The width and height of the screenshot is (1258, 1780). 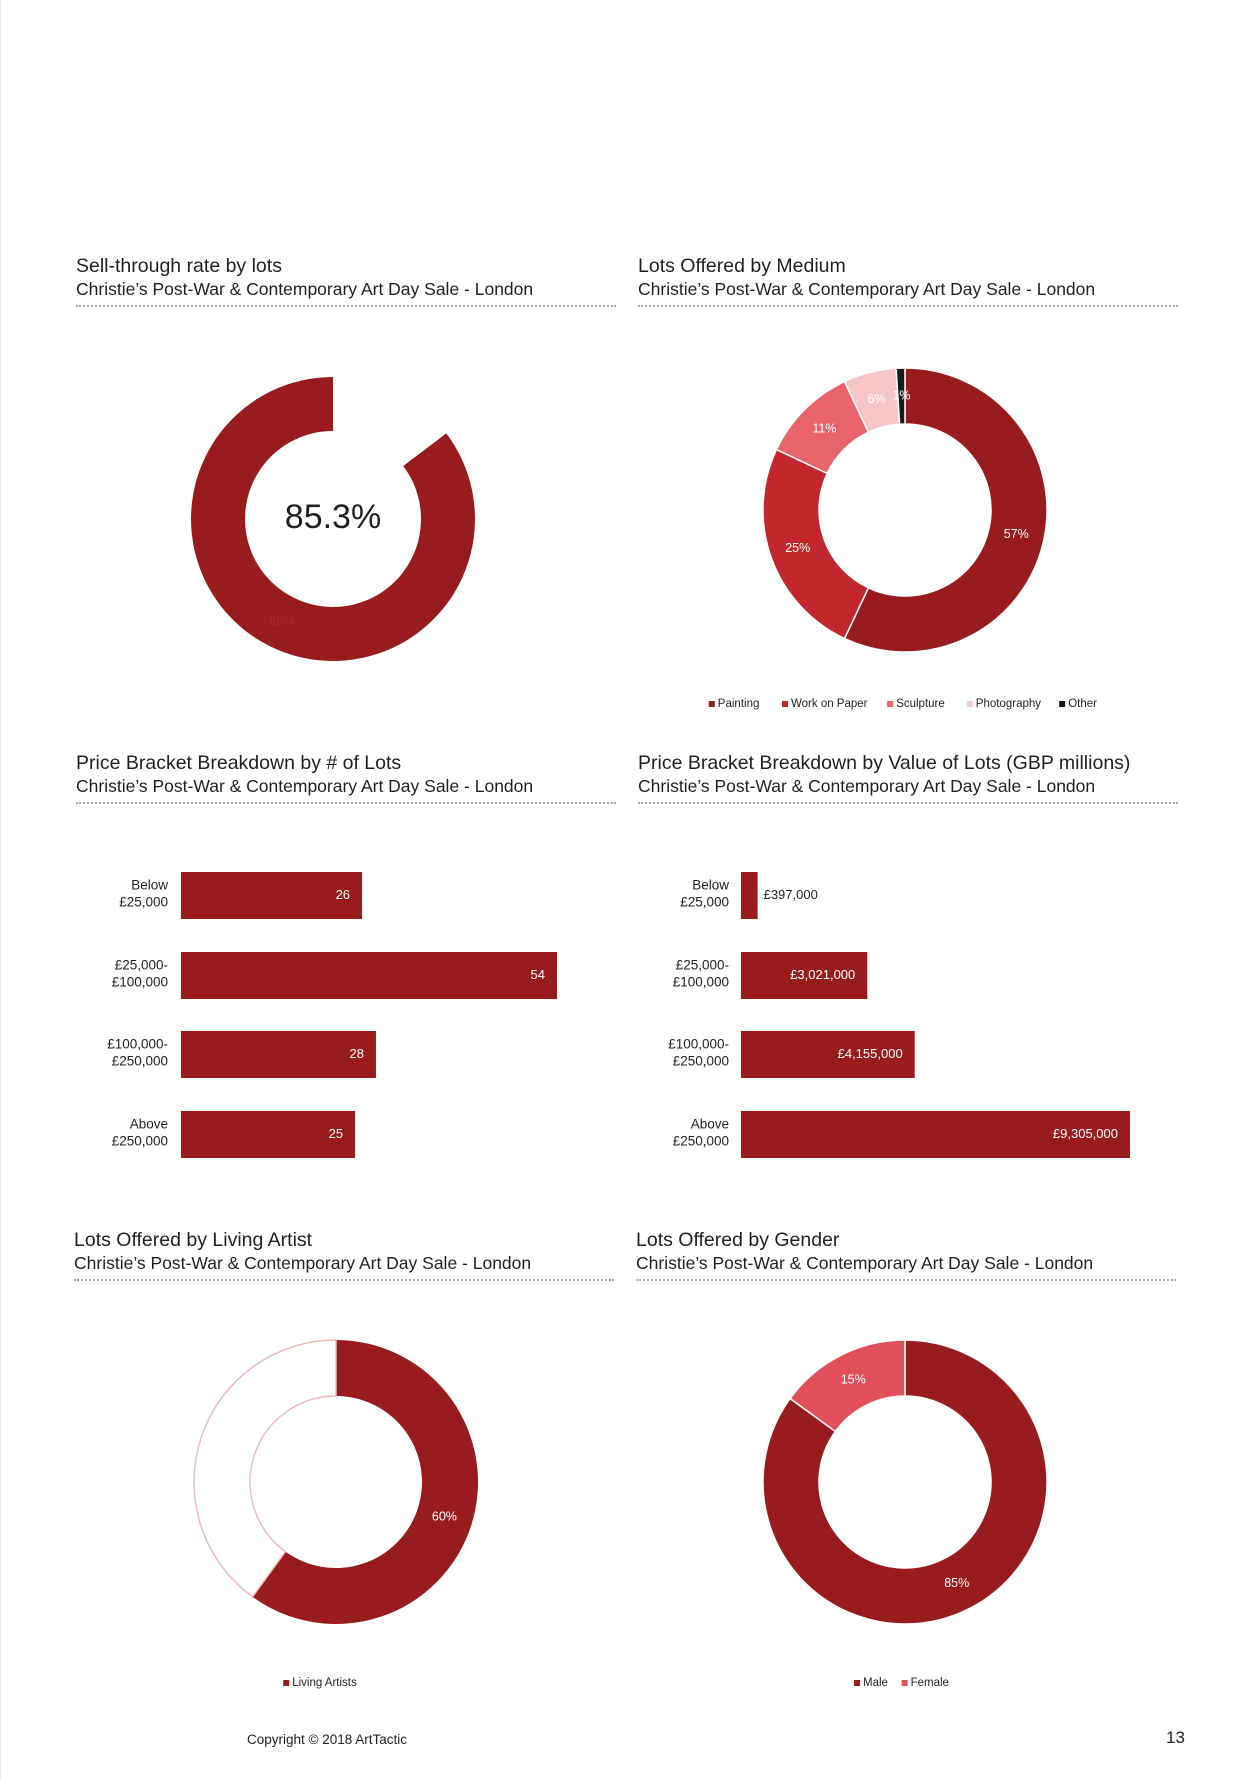 I want to click on panel-title: Sell-through rate by lots, so click(x=179, y=266).